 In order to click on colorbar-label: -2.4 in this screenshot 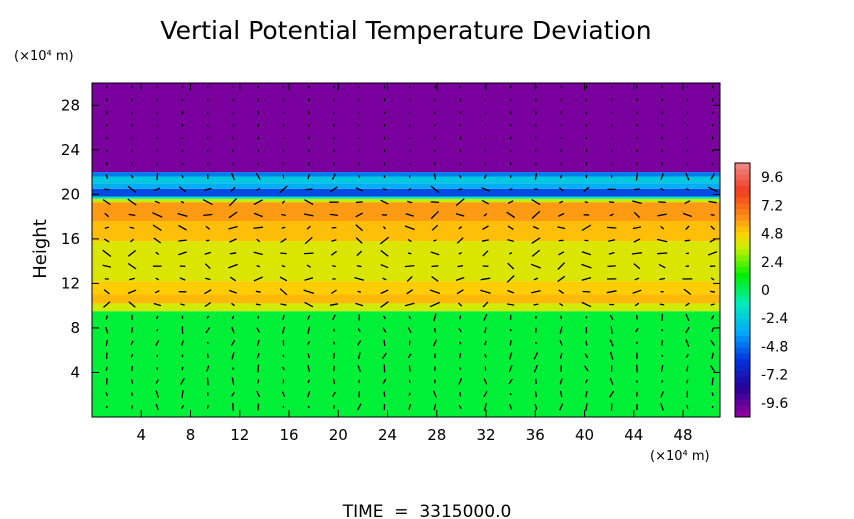, I will do `click(774, 319)`.